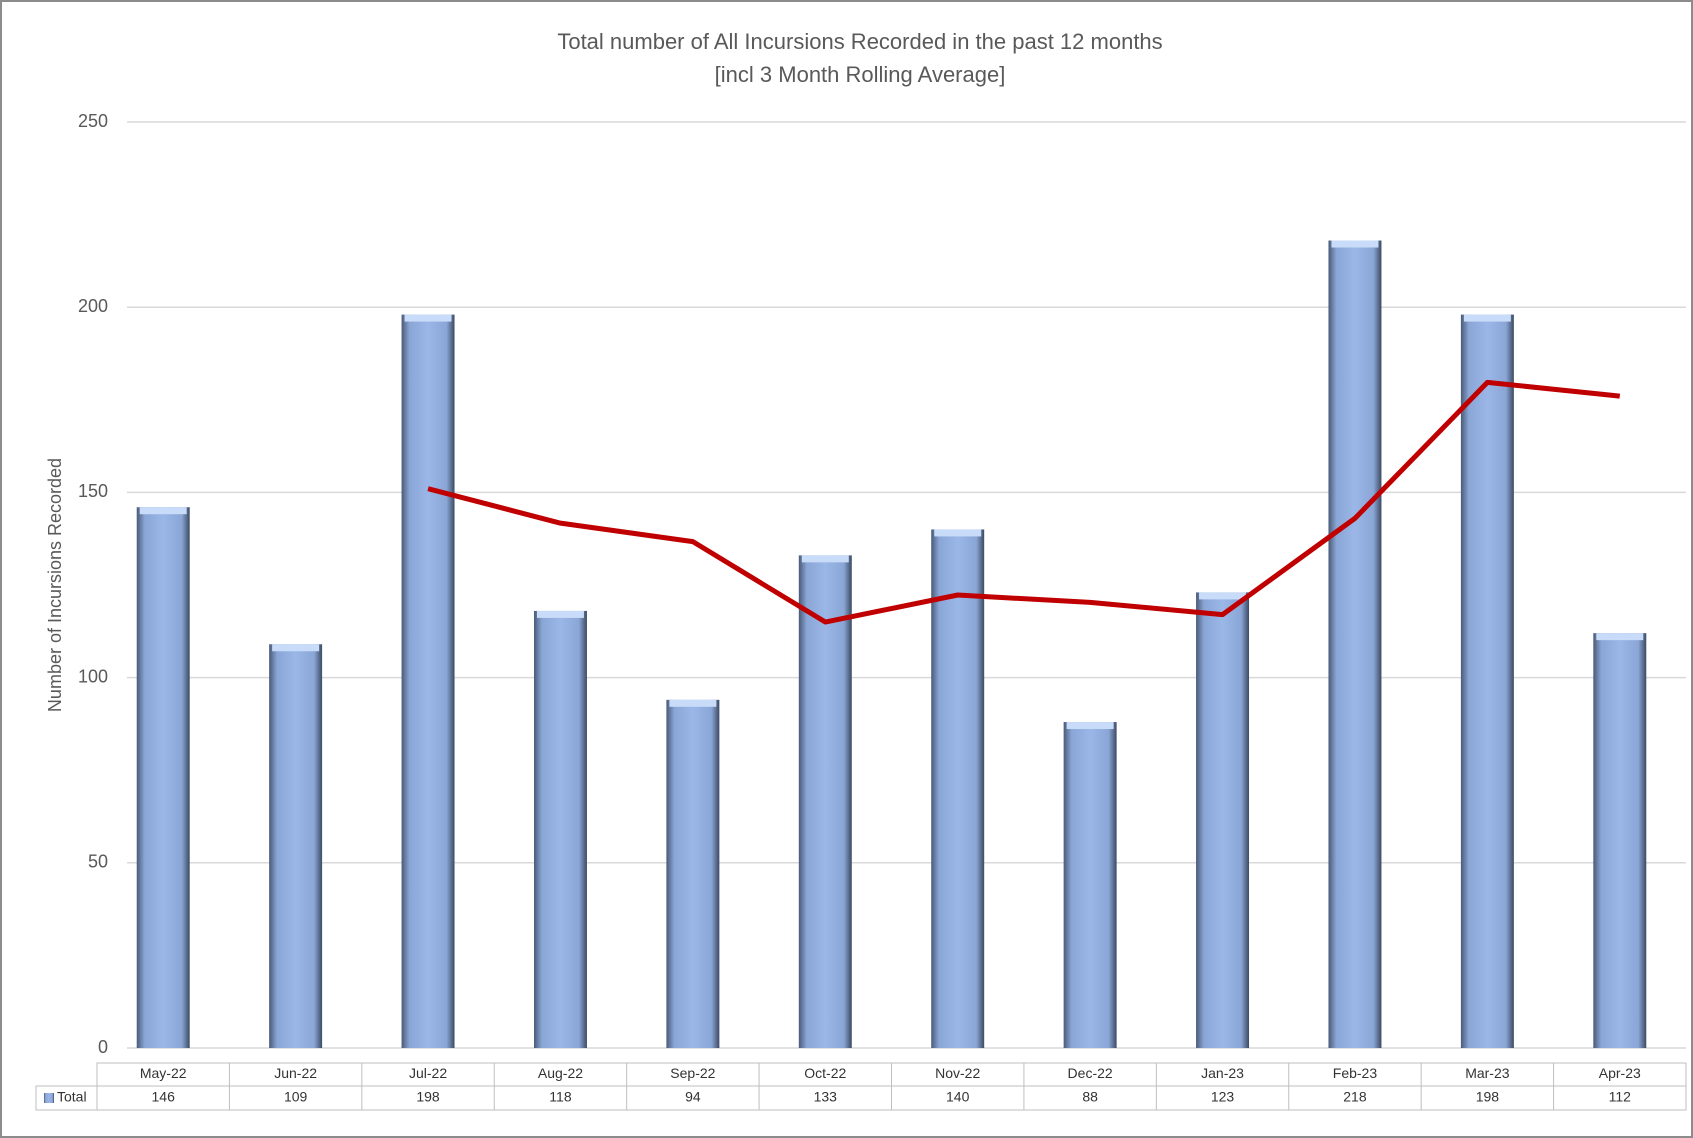 Image resolution: width=1693 pixels, height=1138 pixels. I want to click on x-tick-label: Jul-22, so click(428, 1073).